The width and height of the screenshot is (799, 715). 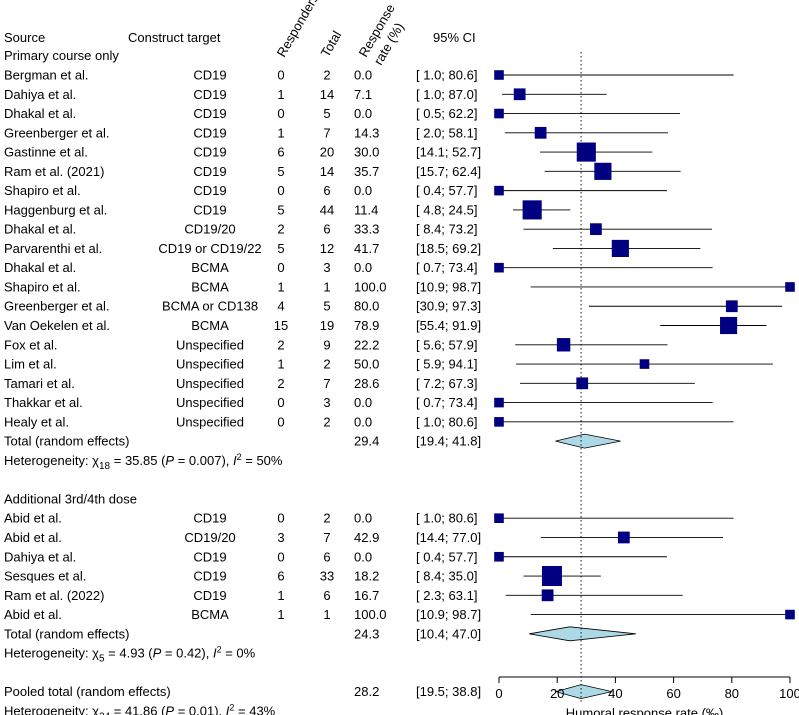 What do you see at coordinates (448, 633) in the screenshot?
I see `summary-ci: [10.4; 47.0]` at bounding box center [448, 633].